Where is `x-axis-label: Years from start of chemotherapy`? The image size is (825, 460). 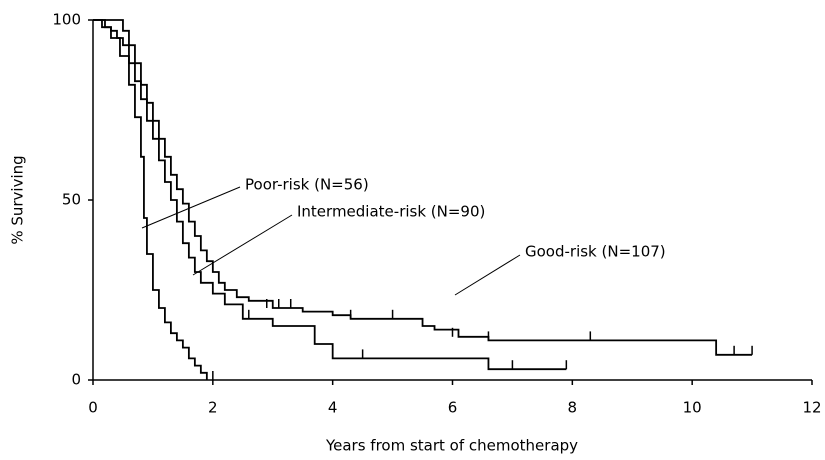
x-axis-label: Years from start of chemotherapy is located at coordinates (451, 446).